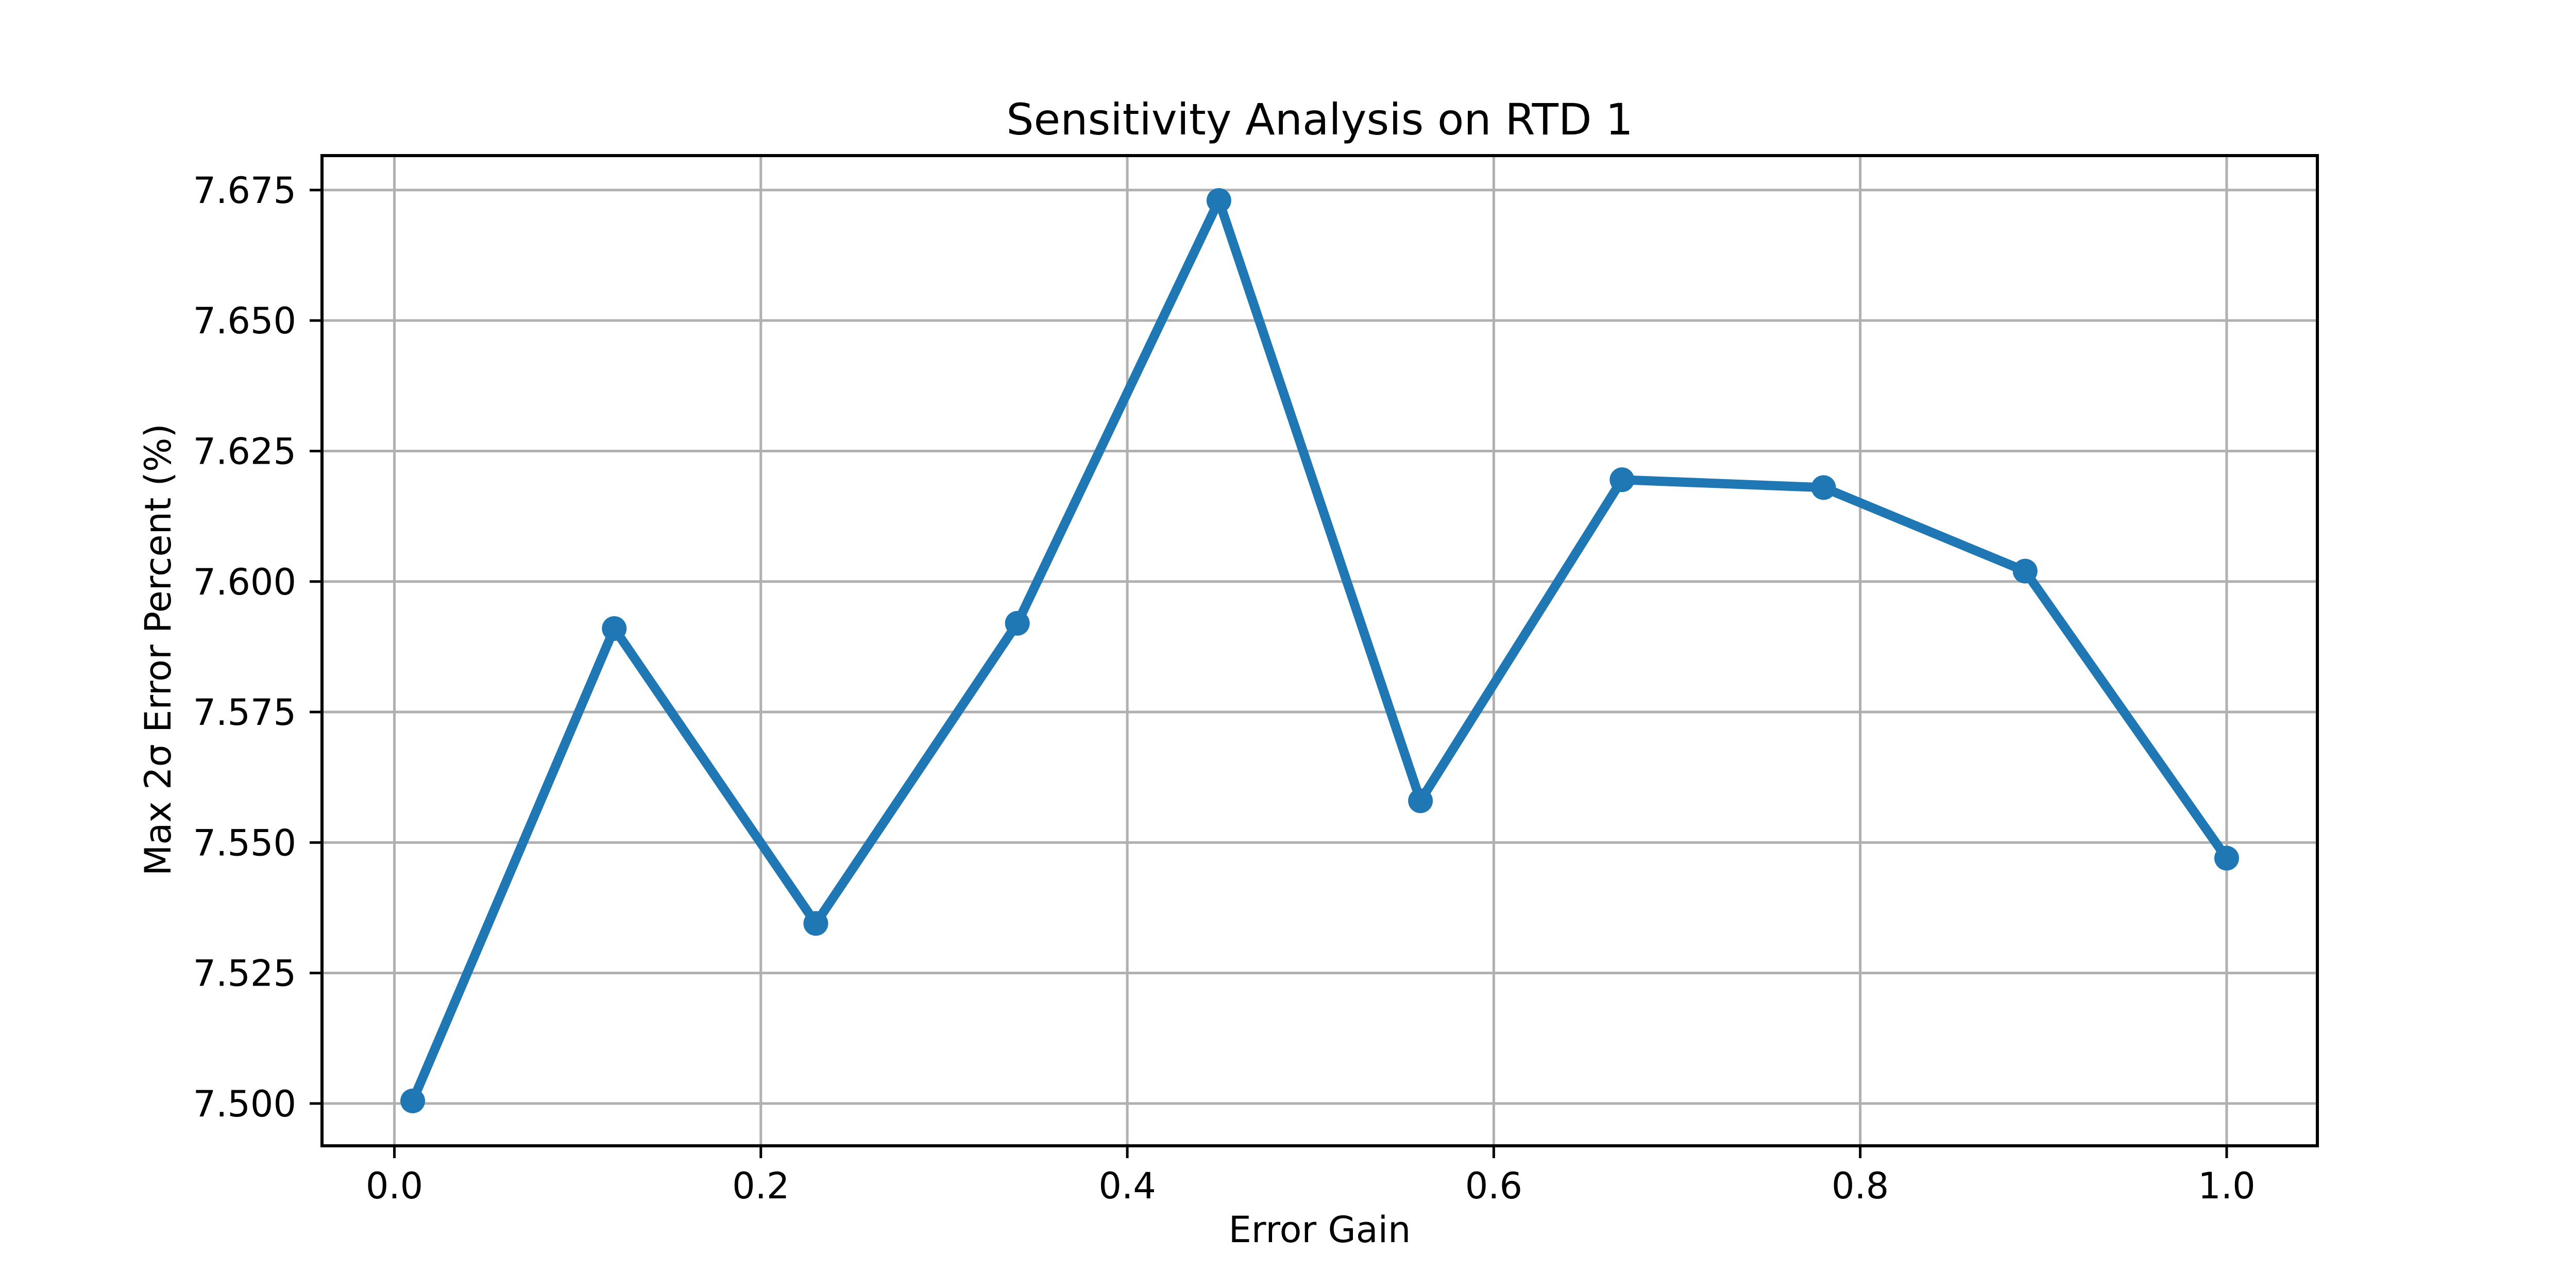 The height and width of the screenshot is (1288, 2576). I want to click on y-tick-label: 7.575, so click(244, 712).